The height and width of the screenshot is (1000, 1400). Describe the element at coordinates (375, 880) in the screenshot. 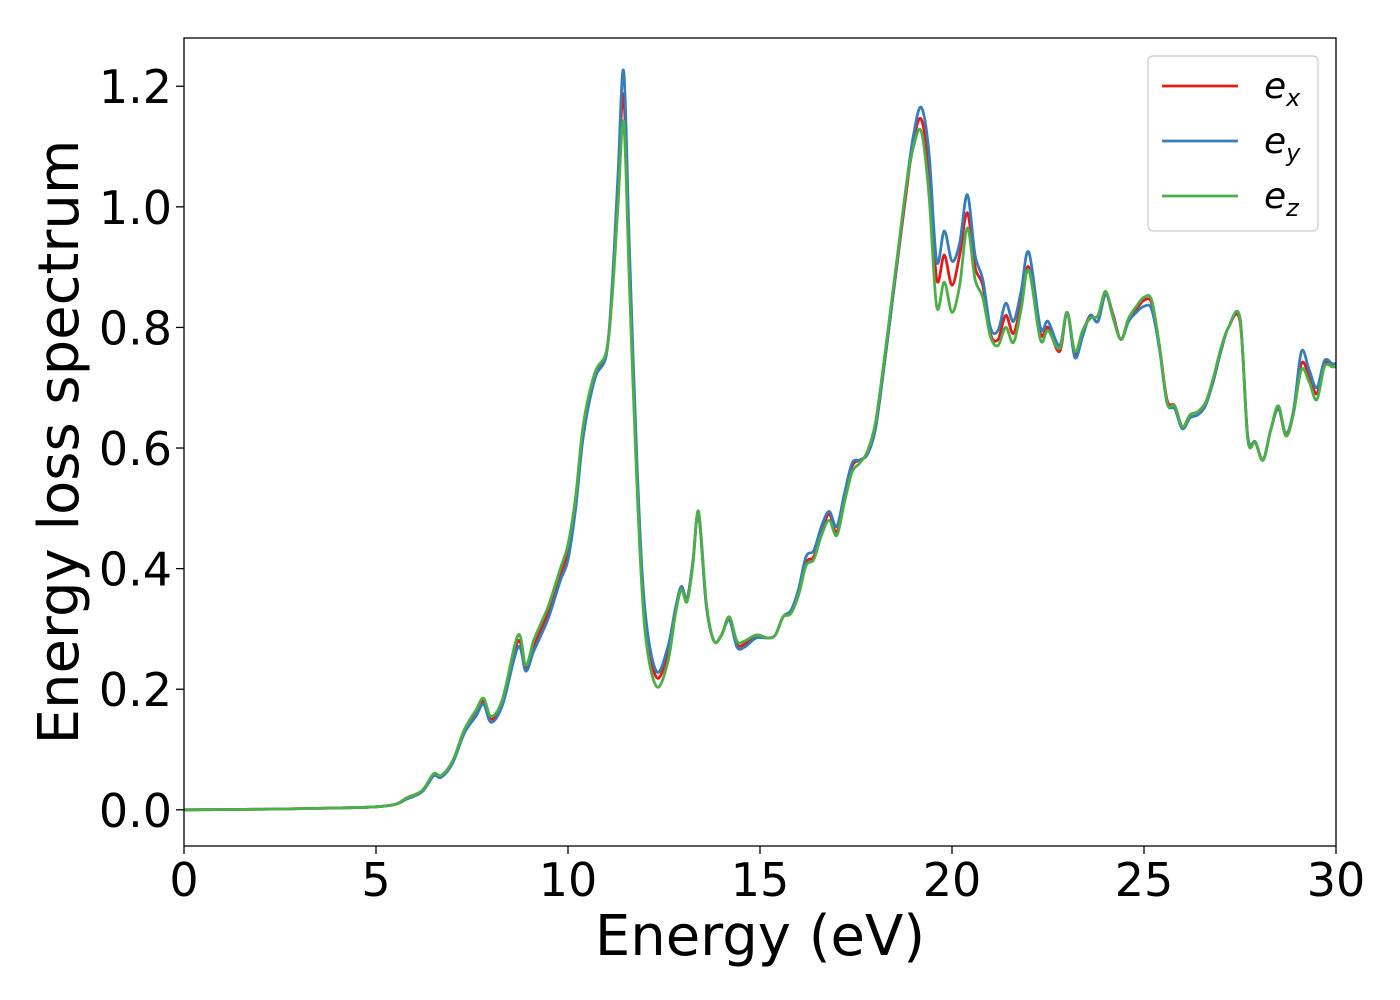

I see `x-tick-label: 5` at that location.